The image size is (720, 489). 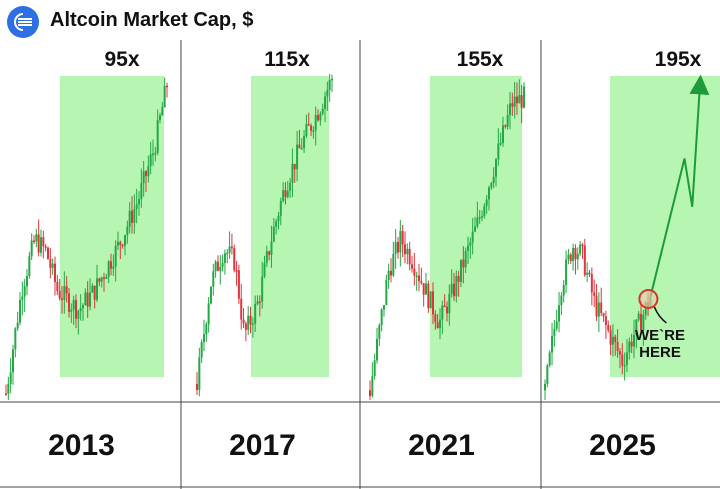 I want to click on multiplier-label: 95x, so click(x=121, y=59).